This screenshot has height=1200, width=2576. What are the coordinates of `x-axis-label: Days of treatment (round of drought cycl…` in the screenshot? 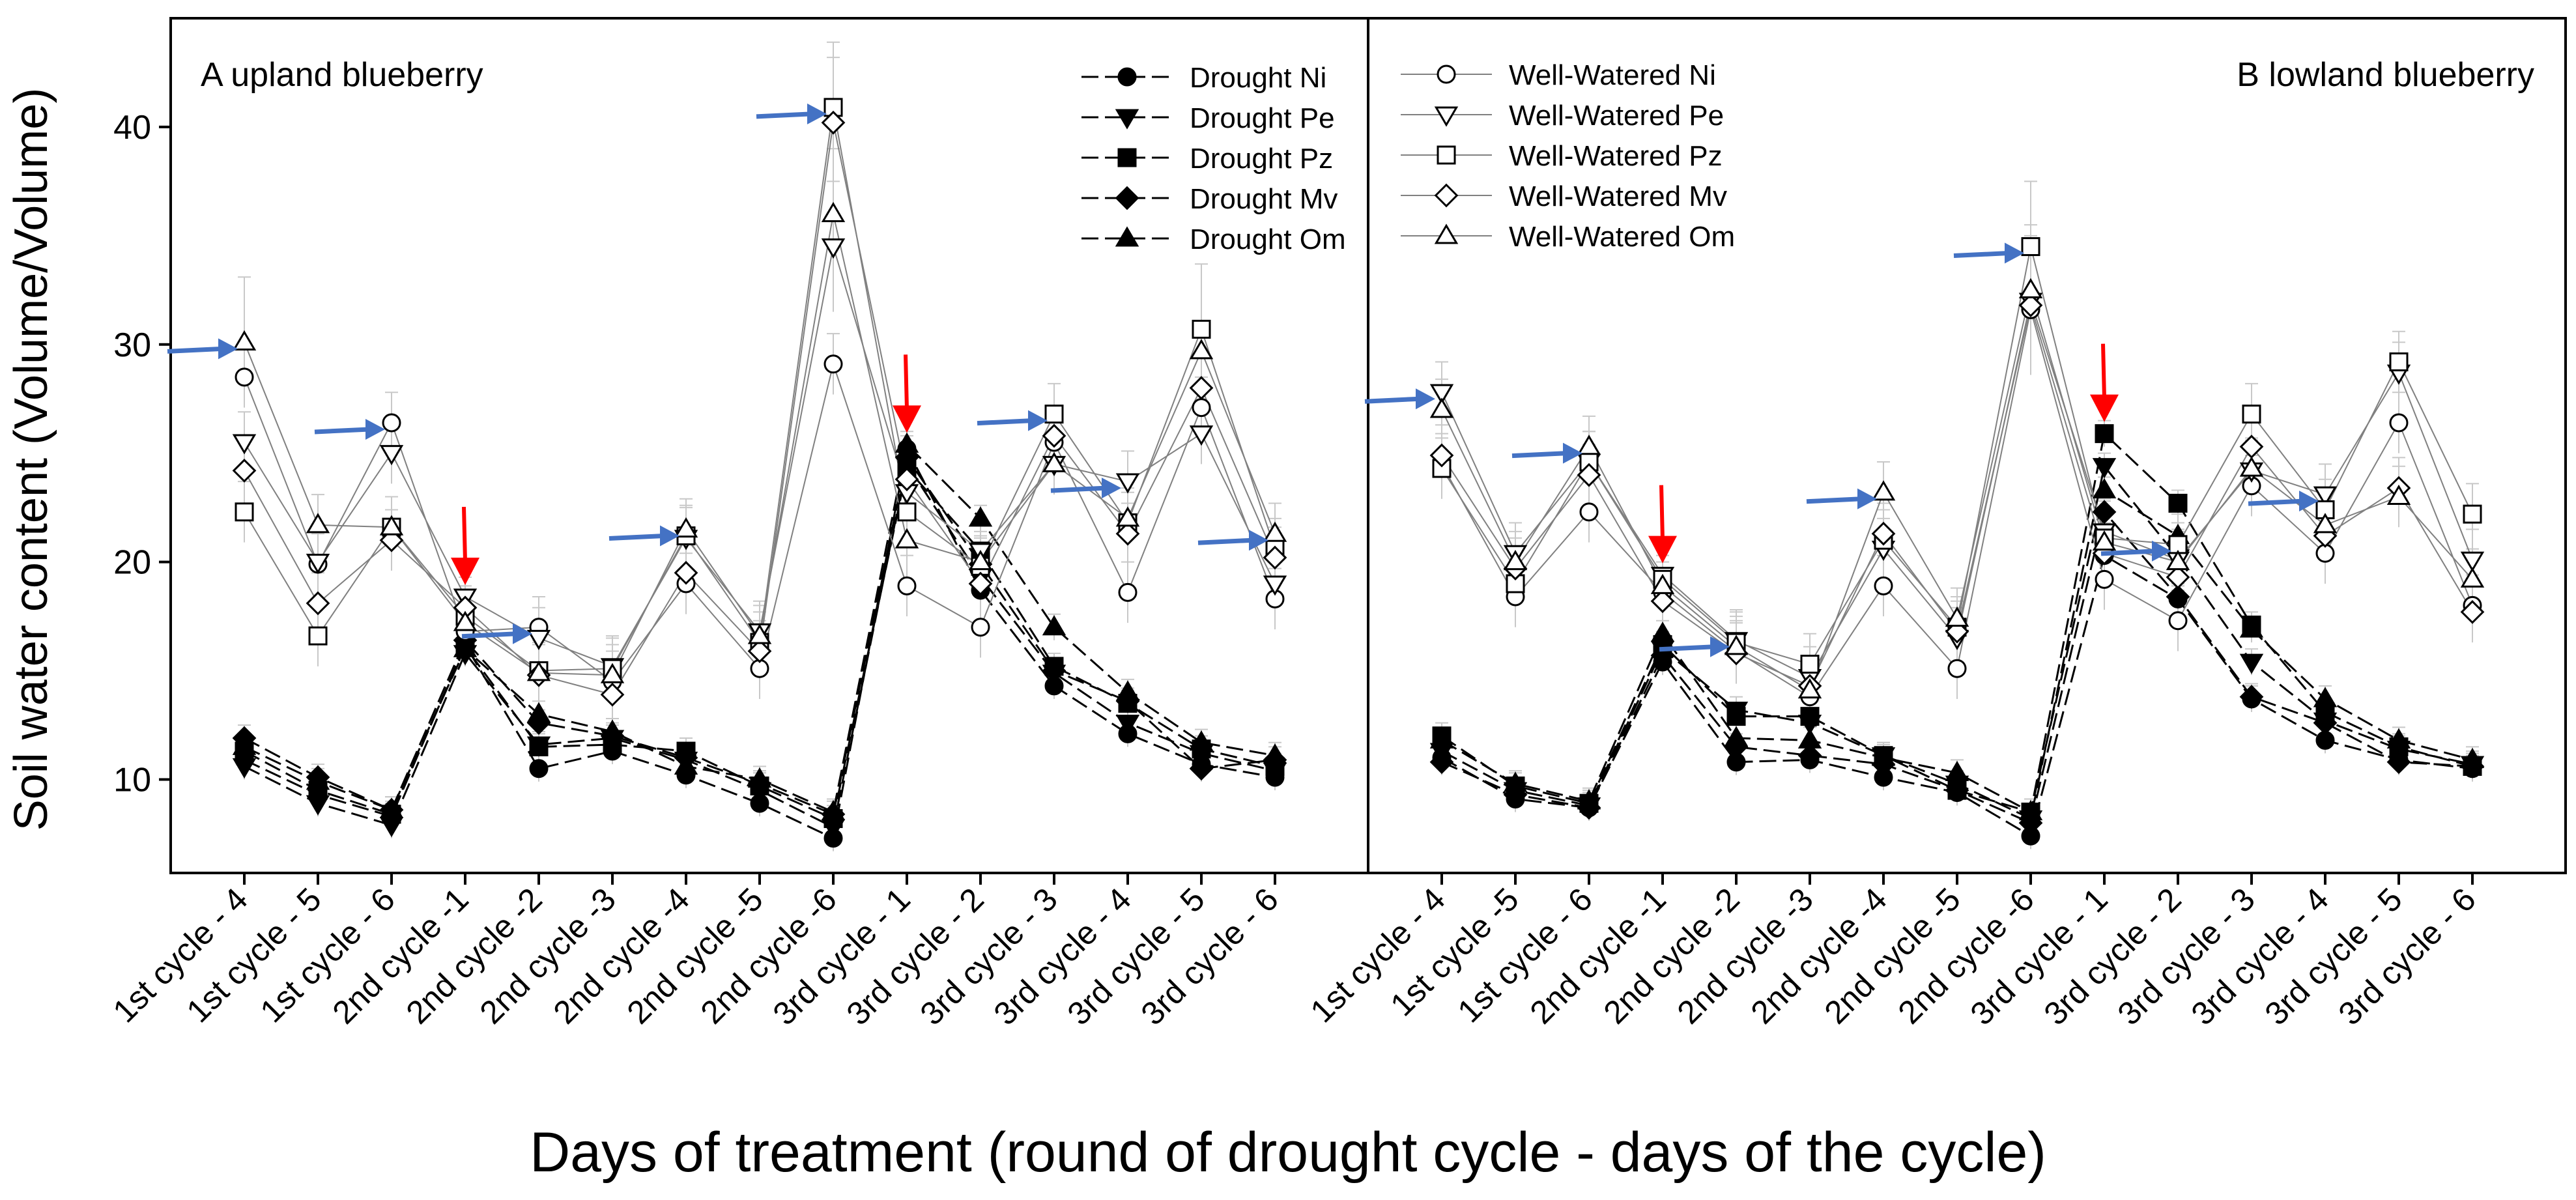 It's located at (1288, 1152).